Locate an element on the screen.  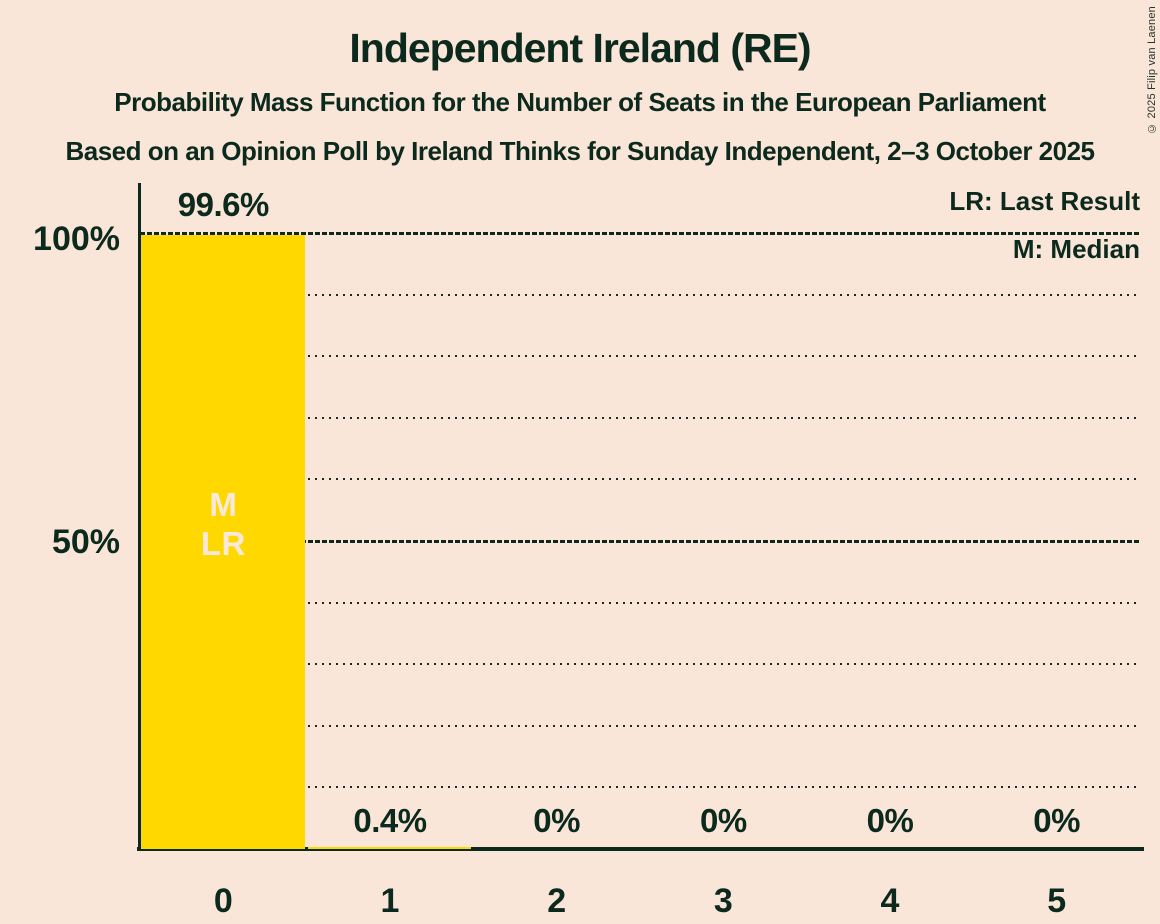
y-axis-tick-50: 50% is located at coordinates (85, 542).